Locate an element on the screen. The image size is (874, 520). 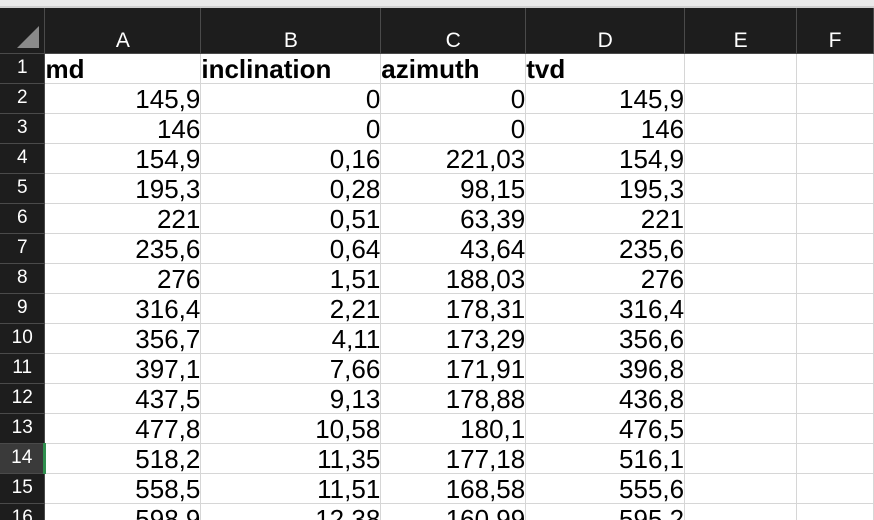
row-header: 12 is located at coordinates (23, 398).